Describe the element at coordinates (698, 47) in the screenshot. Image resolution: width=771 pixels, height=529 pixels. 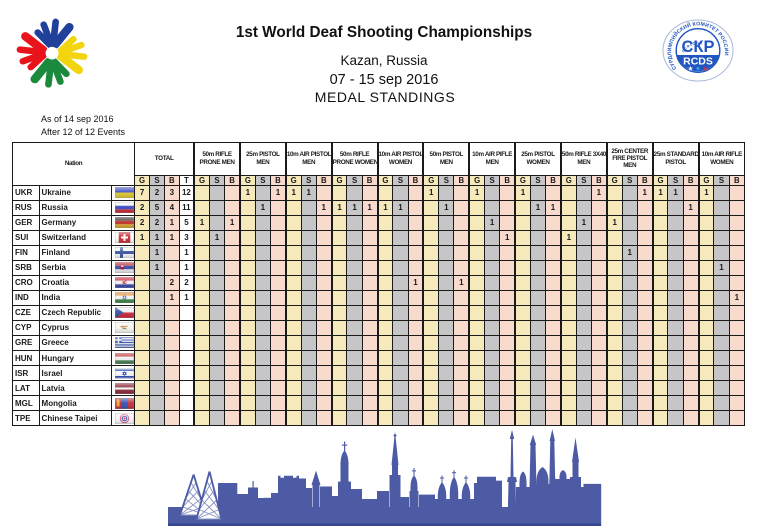
I see `svg-text: СКР` at that location.